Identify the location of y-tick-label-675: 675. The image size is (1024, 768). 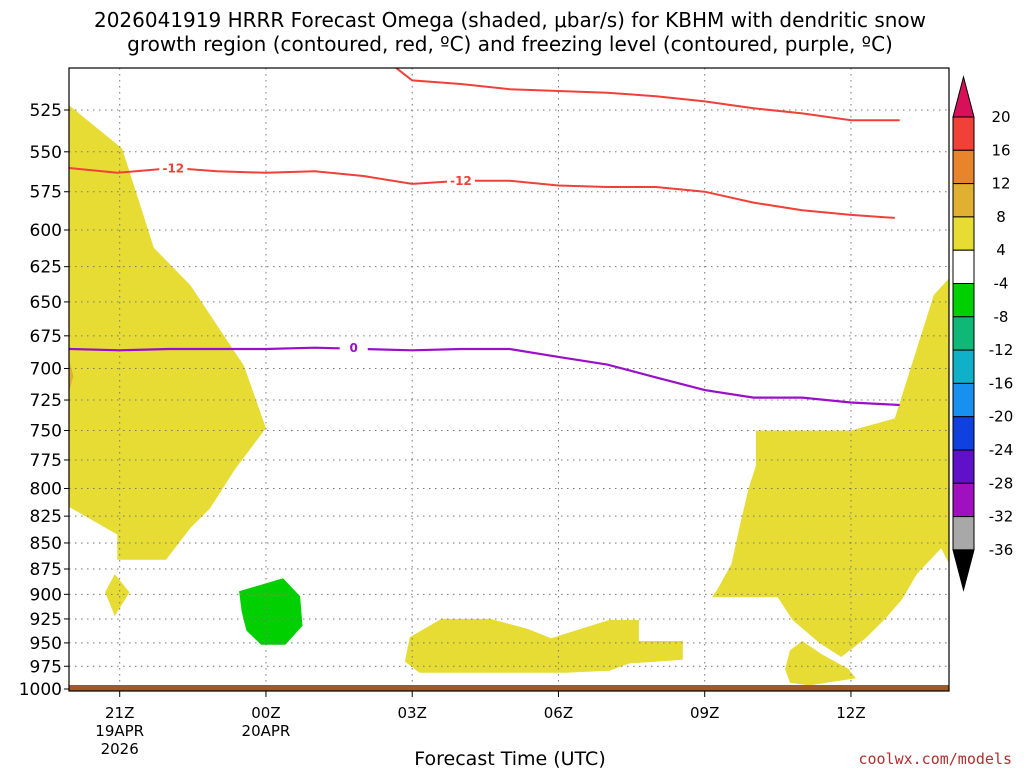
(46, 337).